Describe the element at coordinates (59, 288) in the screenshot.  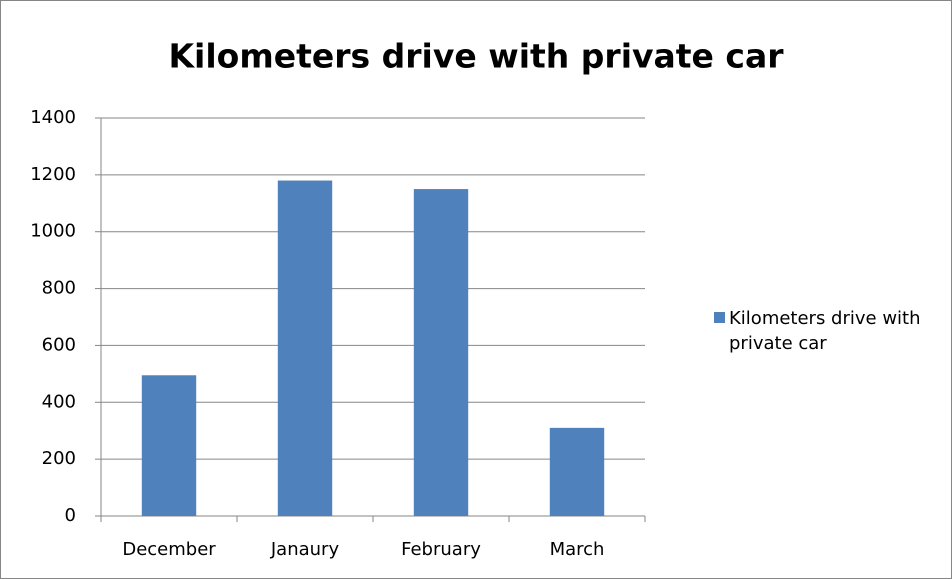
I see `y-tick-label: 800` at that location.